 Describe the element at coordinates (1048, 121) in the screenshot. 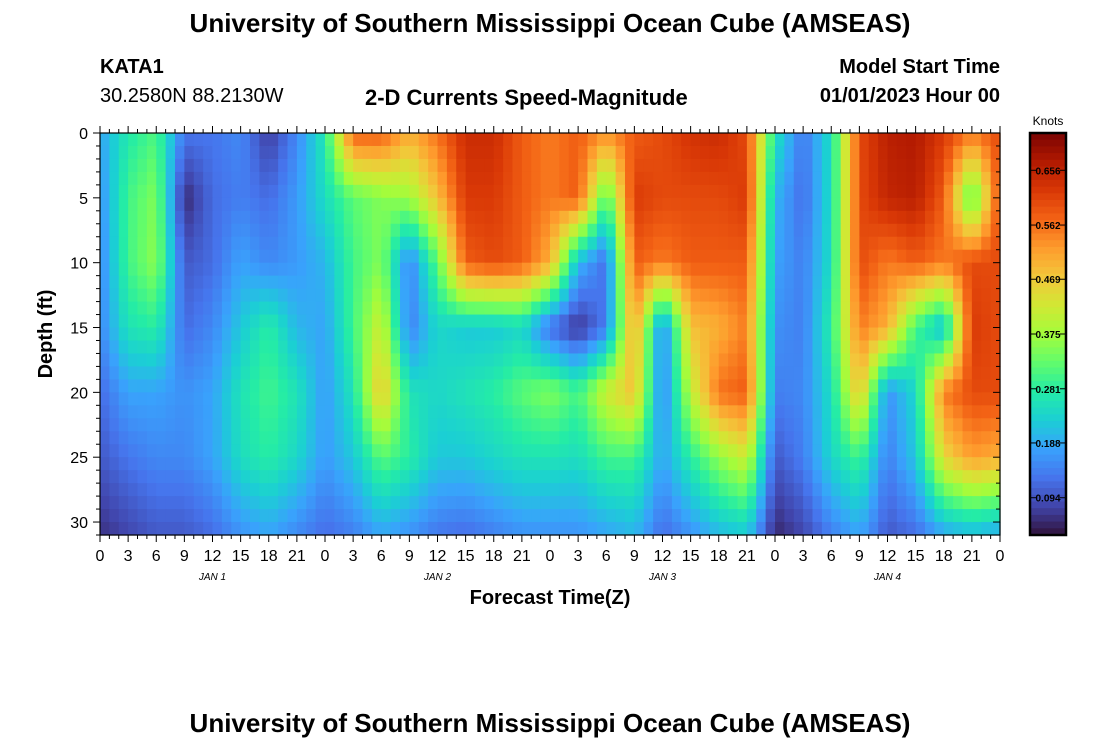

I see `colorbar-label: Knots` at that location.